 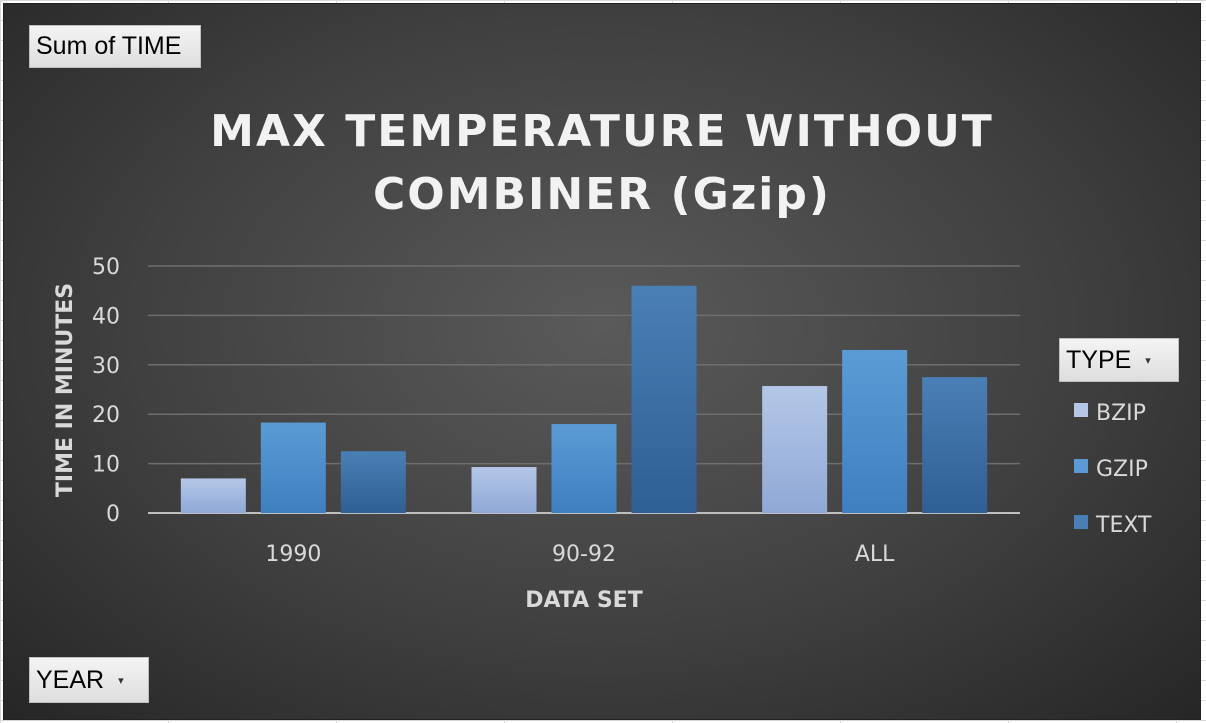 I want to click on value-field-label: Sum of TIME, so click(x=109, y=46).